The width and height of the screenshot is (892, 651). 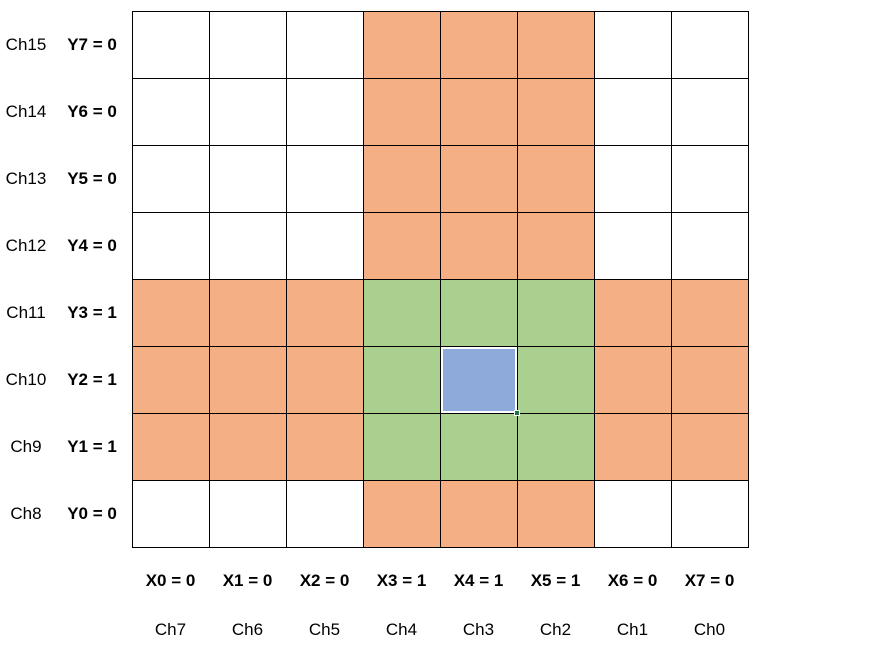 What do you see at coordinates (26, 379) in the screenshot?
I see `row-channel-label: Ch10` at bounding box center [26, 379].